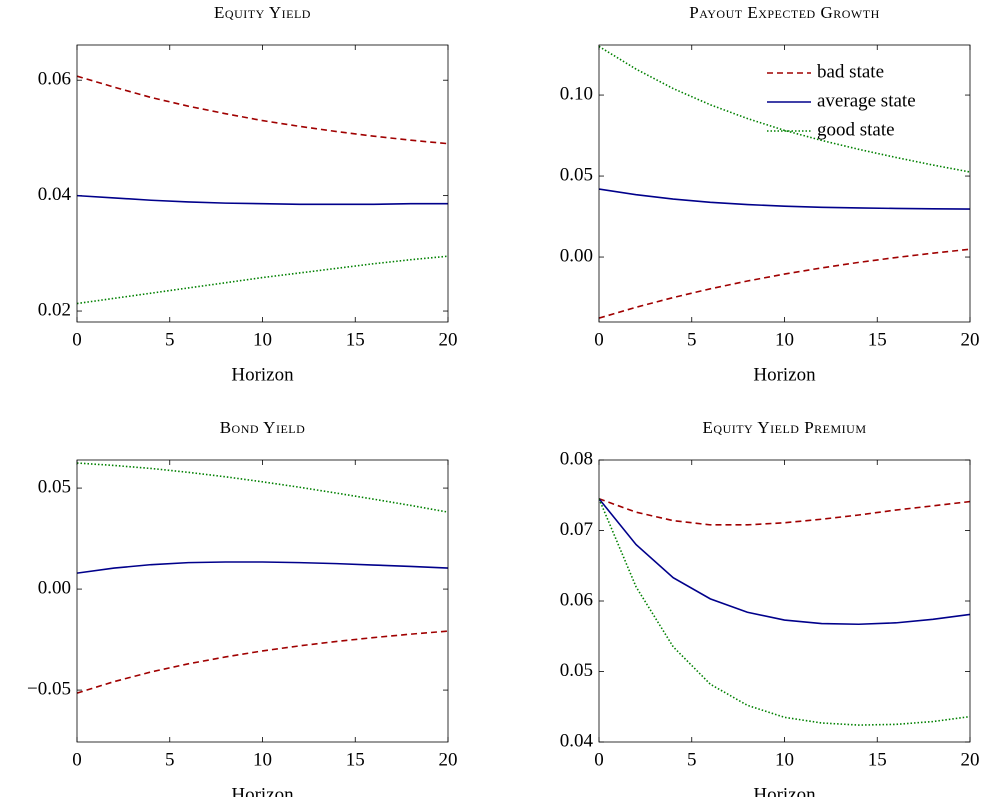 This screenshot has height=797, width=988. Describe the element at coordinates (576, 529) in the screenshot. I see `y-tick-label: 0.07` at that location.